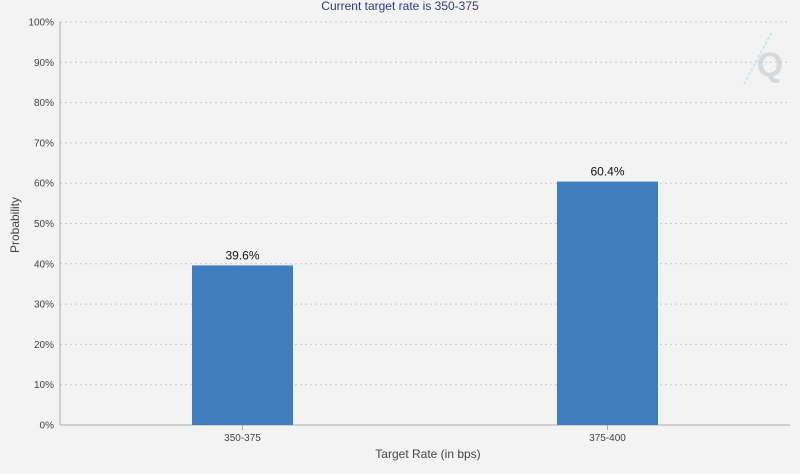 This screenshot has height=474, width=800. Describe the element at coordinates (607, 438) in the screenshot. I see `x-tick-label: 375-400` at that location.